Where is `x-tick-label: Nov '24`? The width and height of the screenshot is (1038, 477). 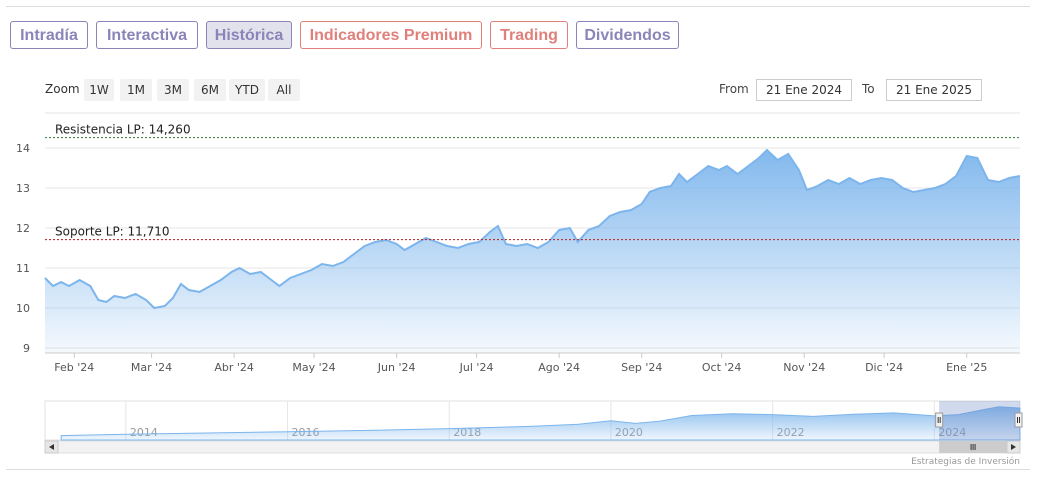 x-tick-label: Nov '24 is located at coordinates (804, 367).